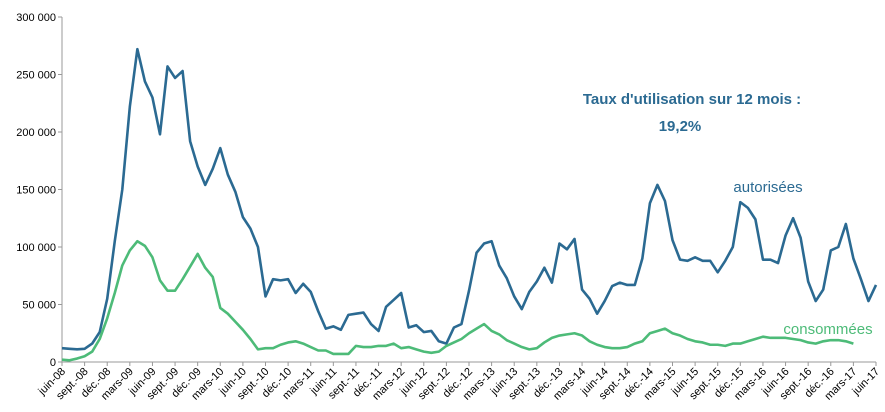 The width and height of the screenshot is (885, 412). I want to click on series-label: autorisées, so click(767, 187).